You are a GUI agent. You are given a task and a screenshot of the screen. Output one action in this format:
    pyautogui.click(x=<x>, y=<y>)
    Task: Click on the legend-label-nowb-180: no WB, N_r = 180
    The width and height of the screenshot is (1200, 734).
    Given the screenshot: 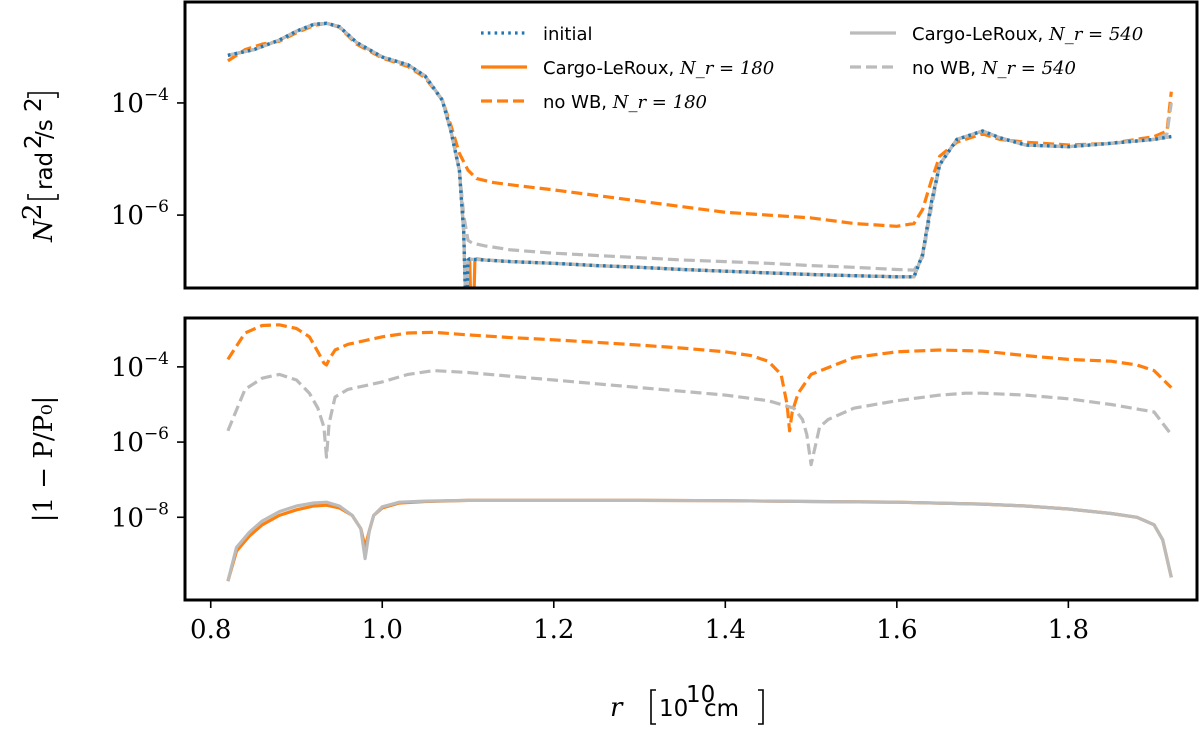 What is the action you would take?
    pyautogui.click(x=625, y=102)
    